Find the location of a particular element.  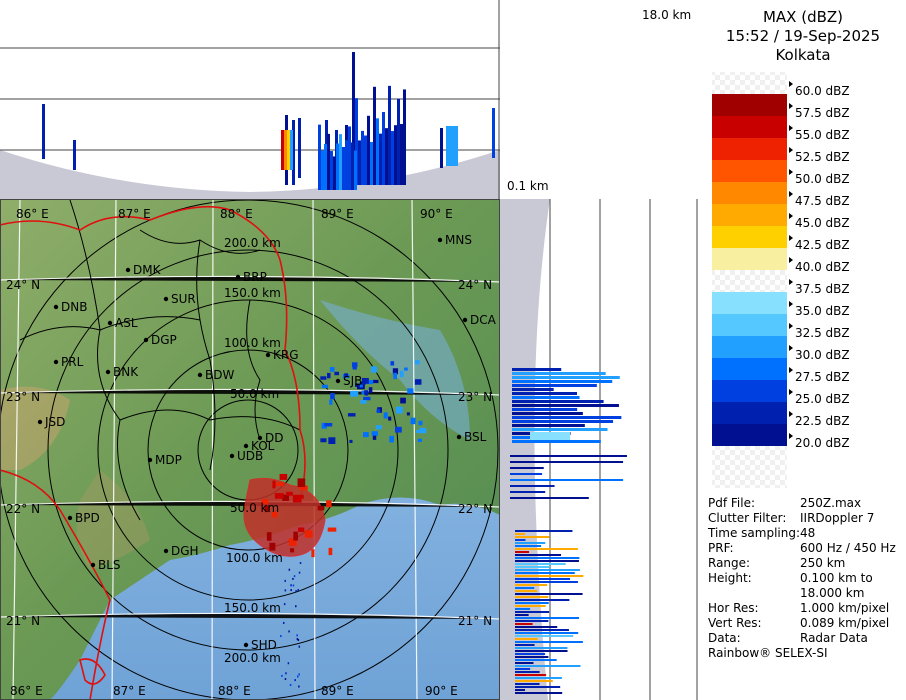

range-label: 50.0 km is located at coordinates (254, 394).